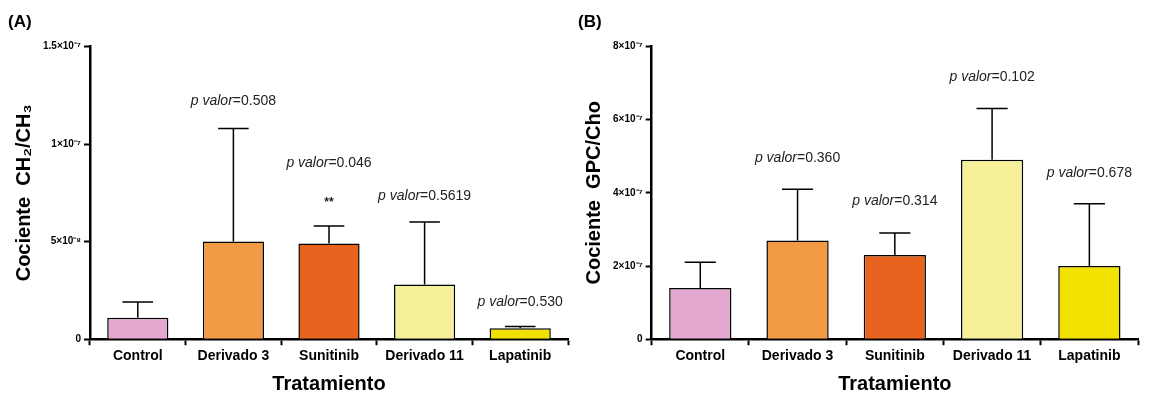  I want to click on y-tick-label: 6×10⁻⁷, so click(627, 119).